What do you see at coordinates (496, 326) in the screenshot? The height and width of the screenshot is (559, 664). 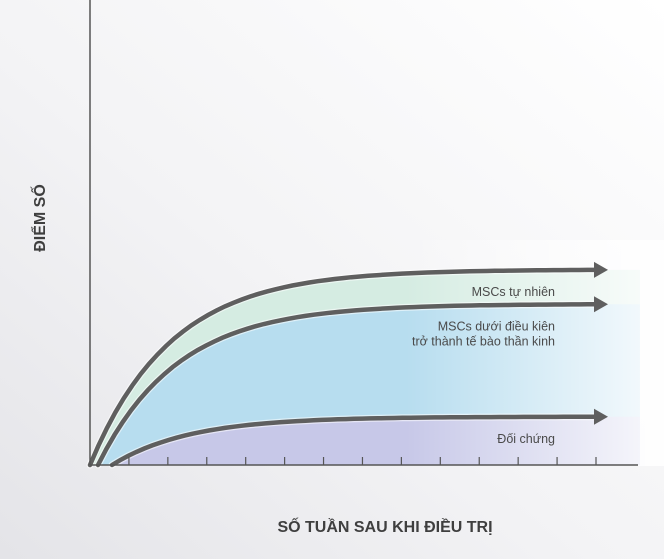 I see `series-label-2-line-1: MSCs dưới điều kiên` at bounding box center [496, 326].